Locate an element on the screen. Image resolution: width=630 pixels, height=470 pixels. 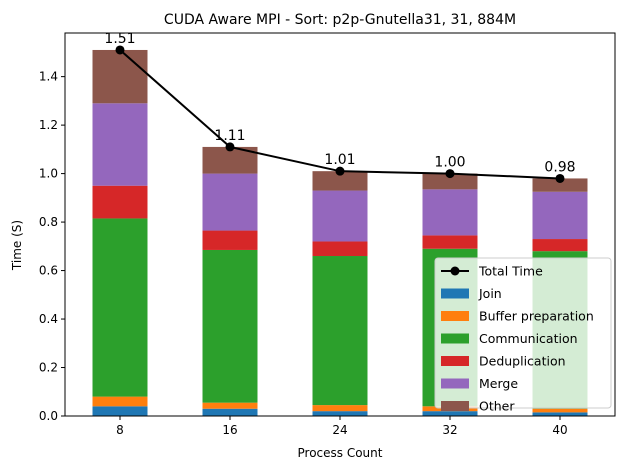
legend-label: Merge is located at coordinates (498, 383).